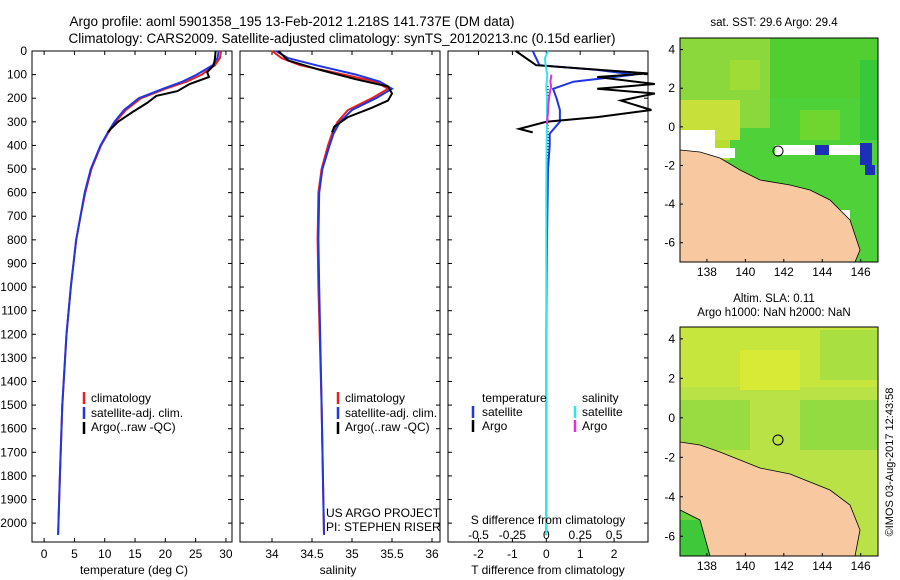  Describe the element at coordinates (312, 554) in the screenshot. I see `x-tick-label: 34.5` at that location.